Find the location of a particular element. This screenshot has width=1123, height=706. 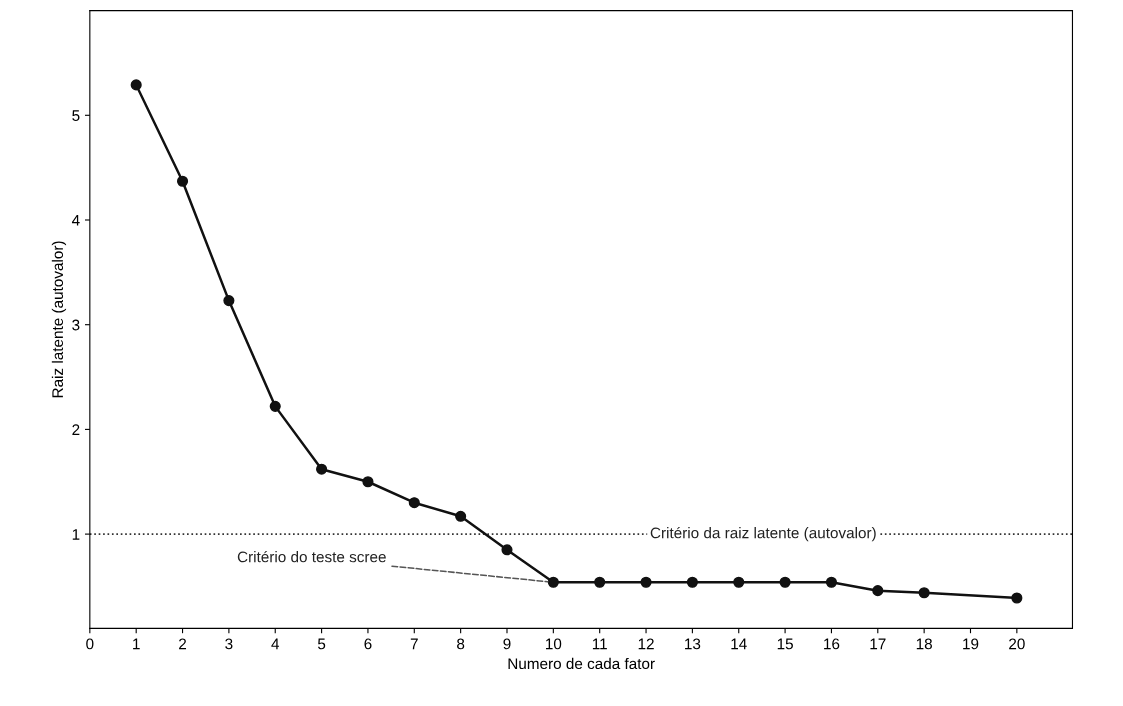

x-tick-label: 13 is located at coordinates (693, 644).